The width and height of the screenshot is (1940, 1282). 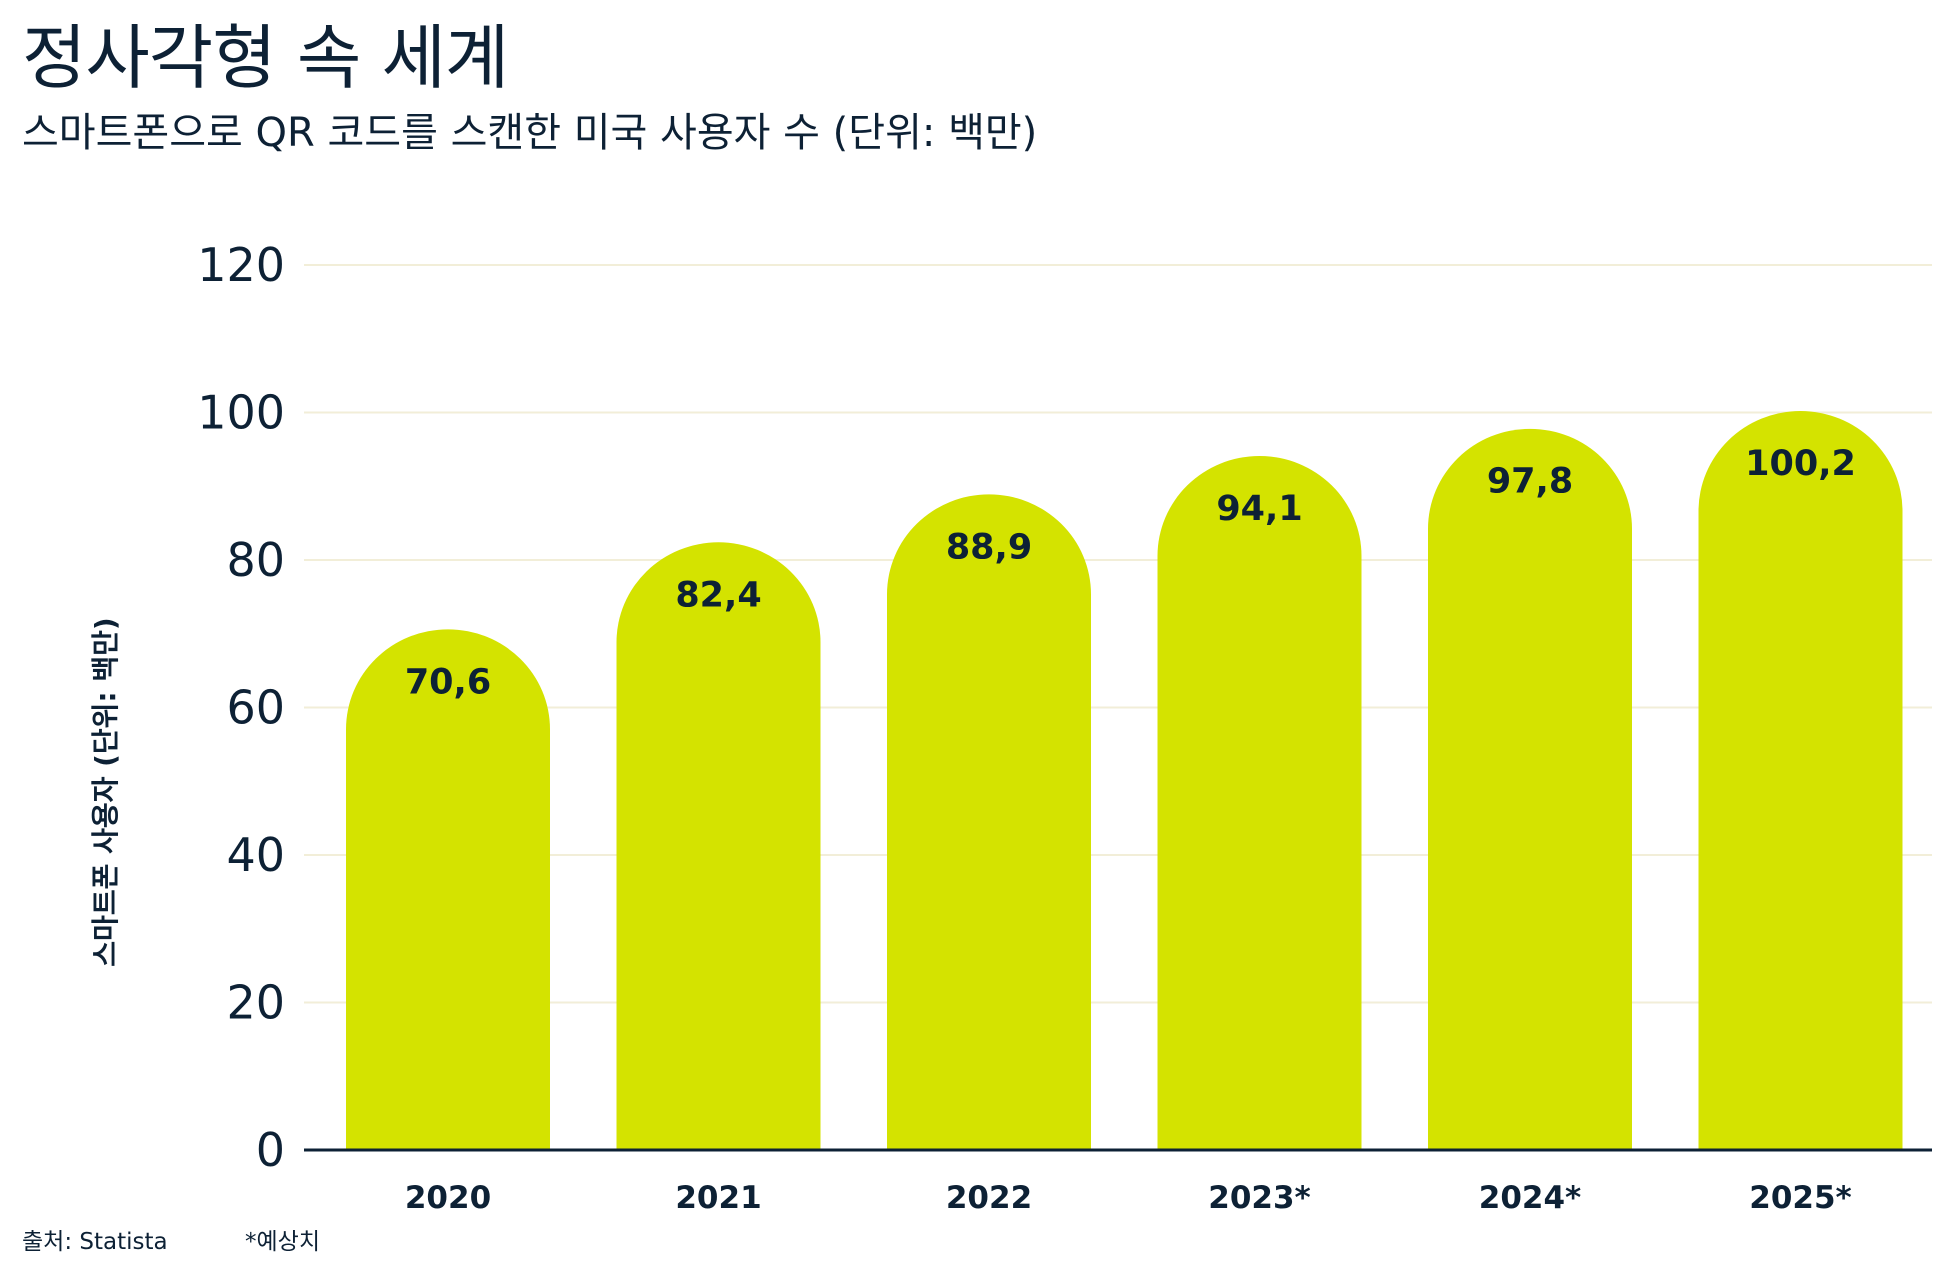 What do you see at coordinates (1530, 1198) in the screenshot?
I see `x-tick-label: 2024*` at bounding box center [1530, 1198].